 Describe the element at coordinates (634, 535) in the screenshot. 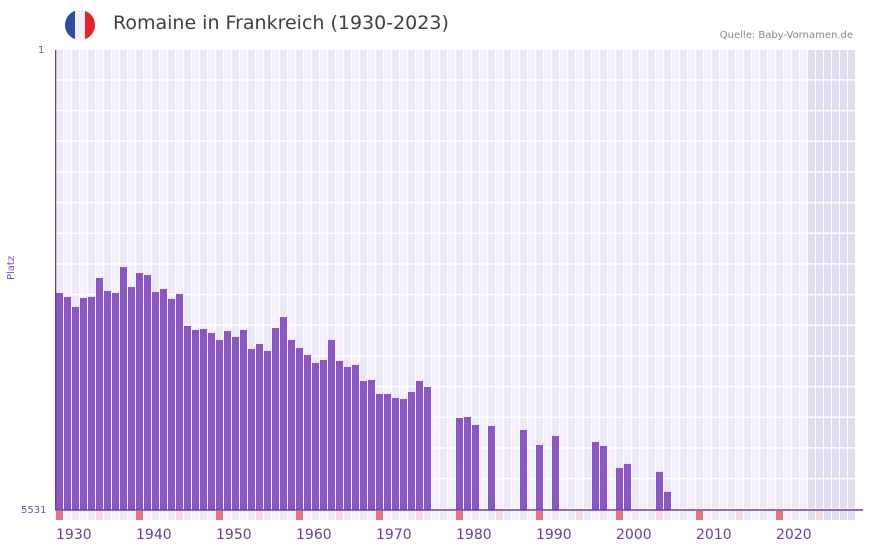

I see `x-tick-label: 2000` at that location.